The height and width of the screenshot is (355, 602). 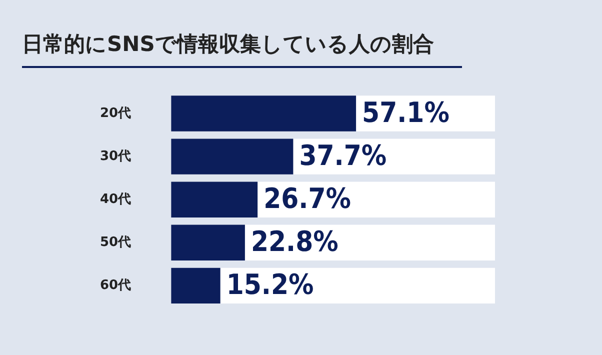 I want to click on y-tick-label: 40代, so click(x=116, y=199).